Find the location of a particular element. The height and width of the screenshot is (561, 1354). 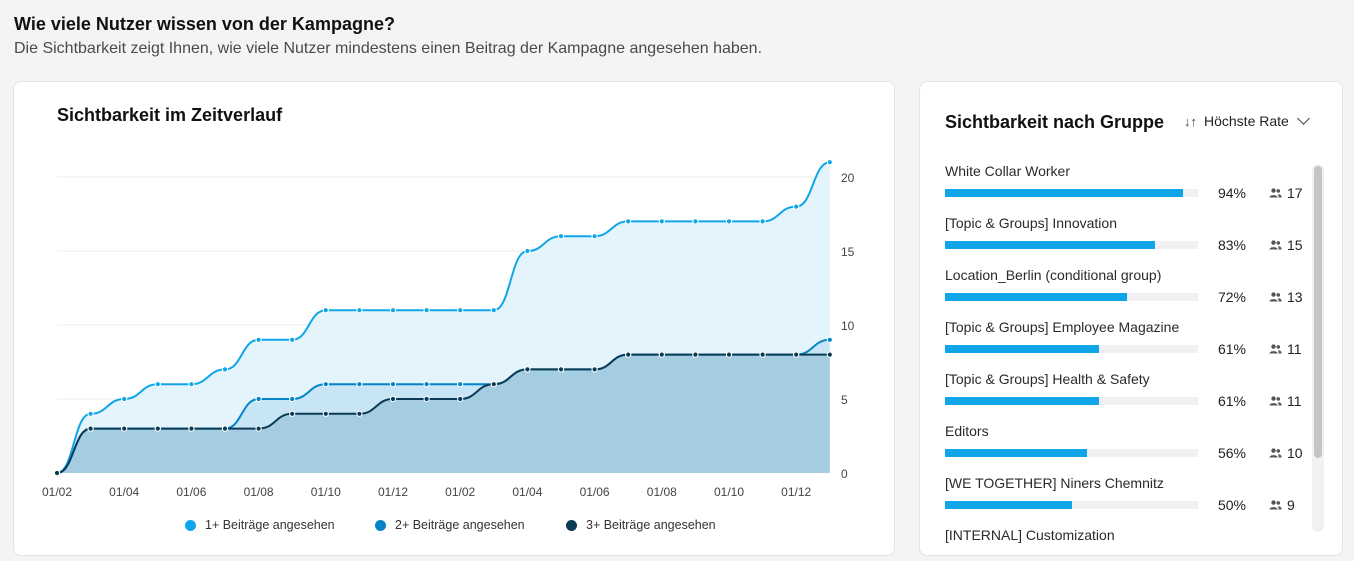

group-row: [Topic & Groups] Employee Magazine 61% 11 is located at coordinates (1125, 345).